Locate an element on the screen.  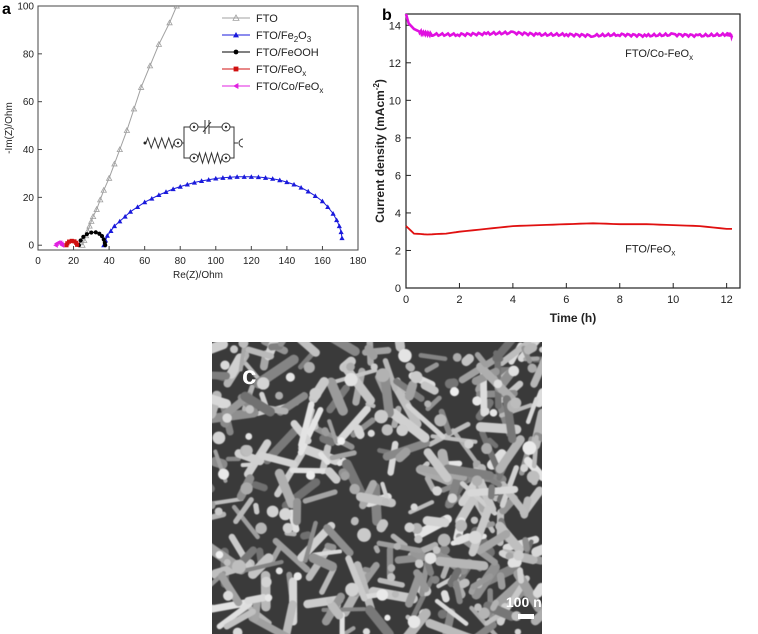
legend-marker is located at coordinates (236, 17).